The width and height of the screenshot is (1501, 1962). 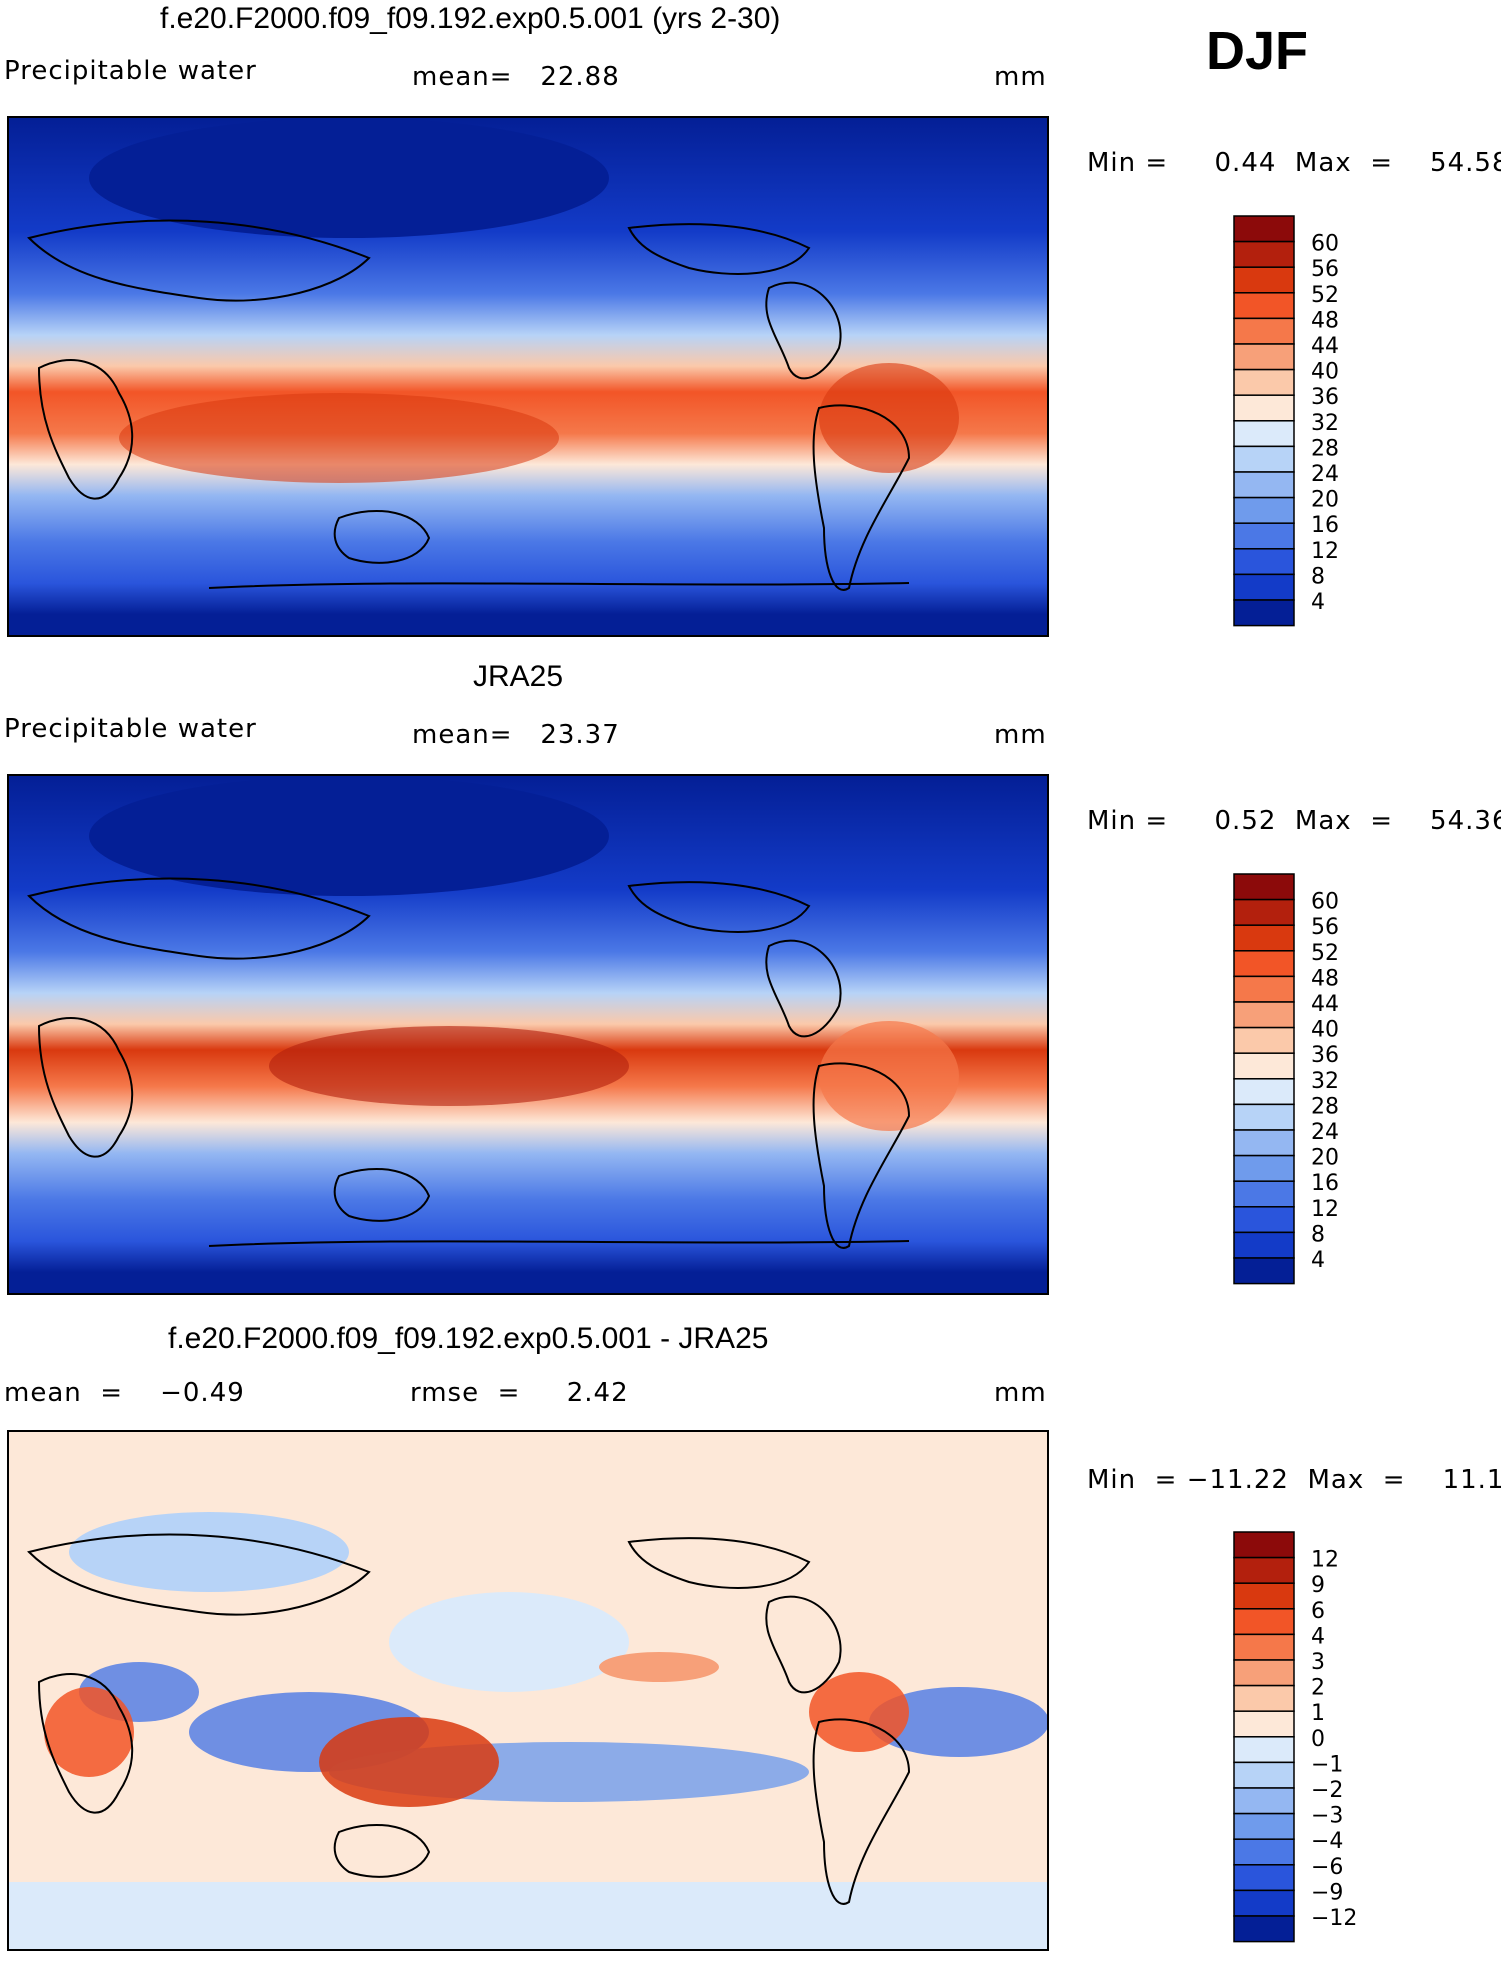 I want to click on panel-2-minmax: Min = 0.52 Max = 54.36, so click(x=1294, y=821).